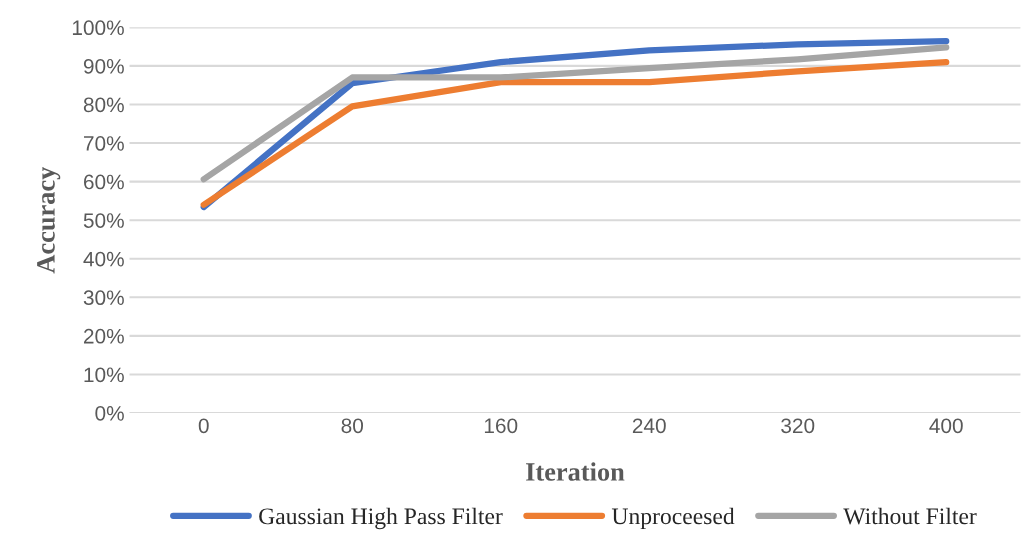  What do you see at coordinates (104, 182) in the screenshot?
I see `y-tick-label: 60%` at bounding box center [104, 182].